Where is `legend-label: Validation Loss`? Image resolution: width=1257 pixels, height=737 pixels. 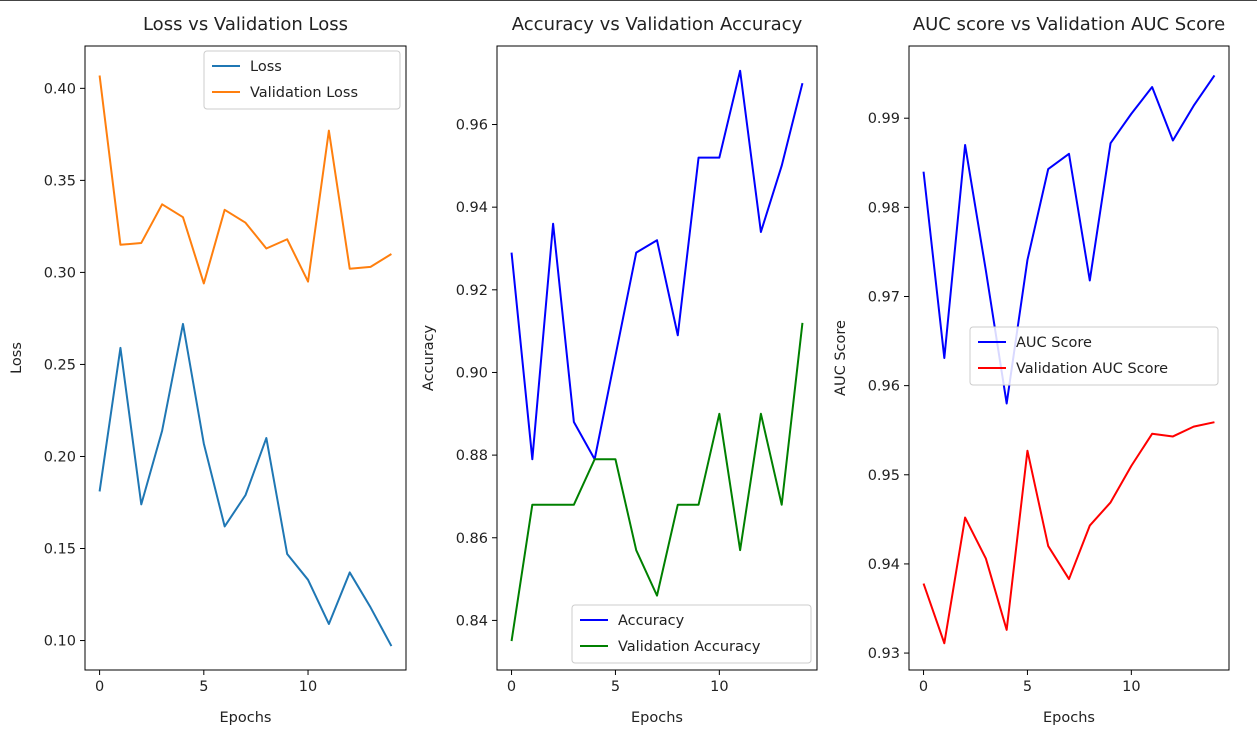 legend-label: Validation Loss is located at coordinates (304, 93).